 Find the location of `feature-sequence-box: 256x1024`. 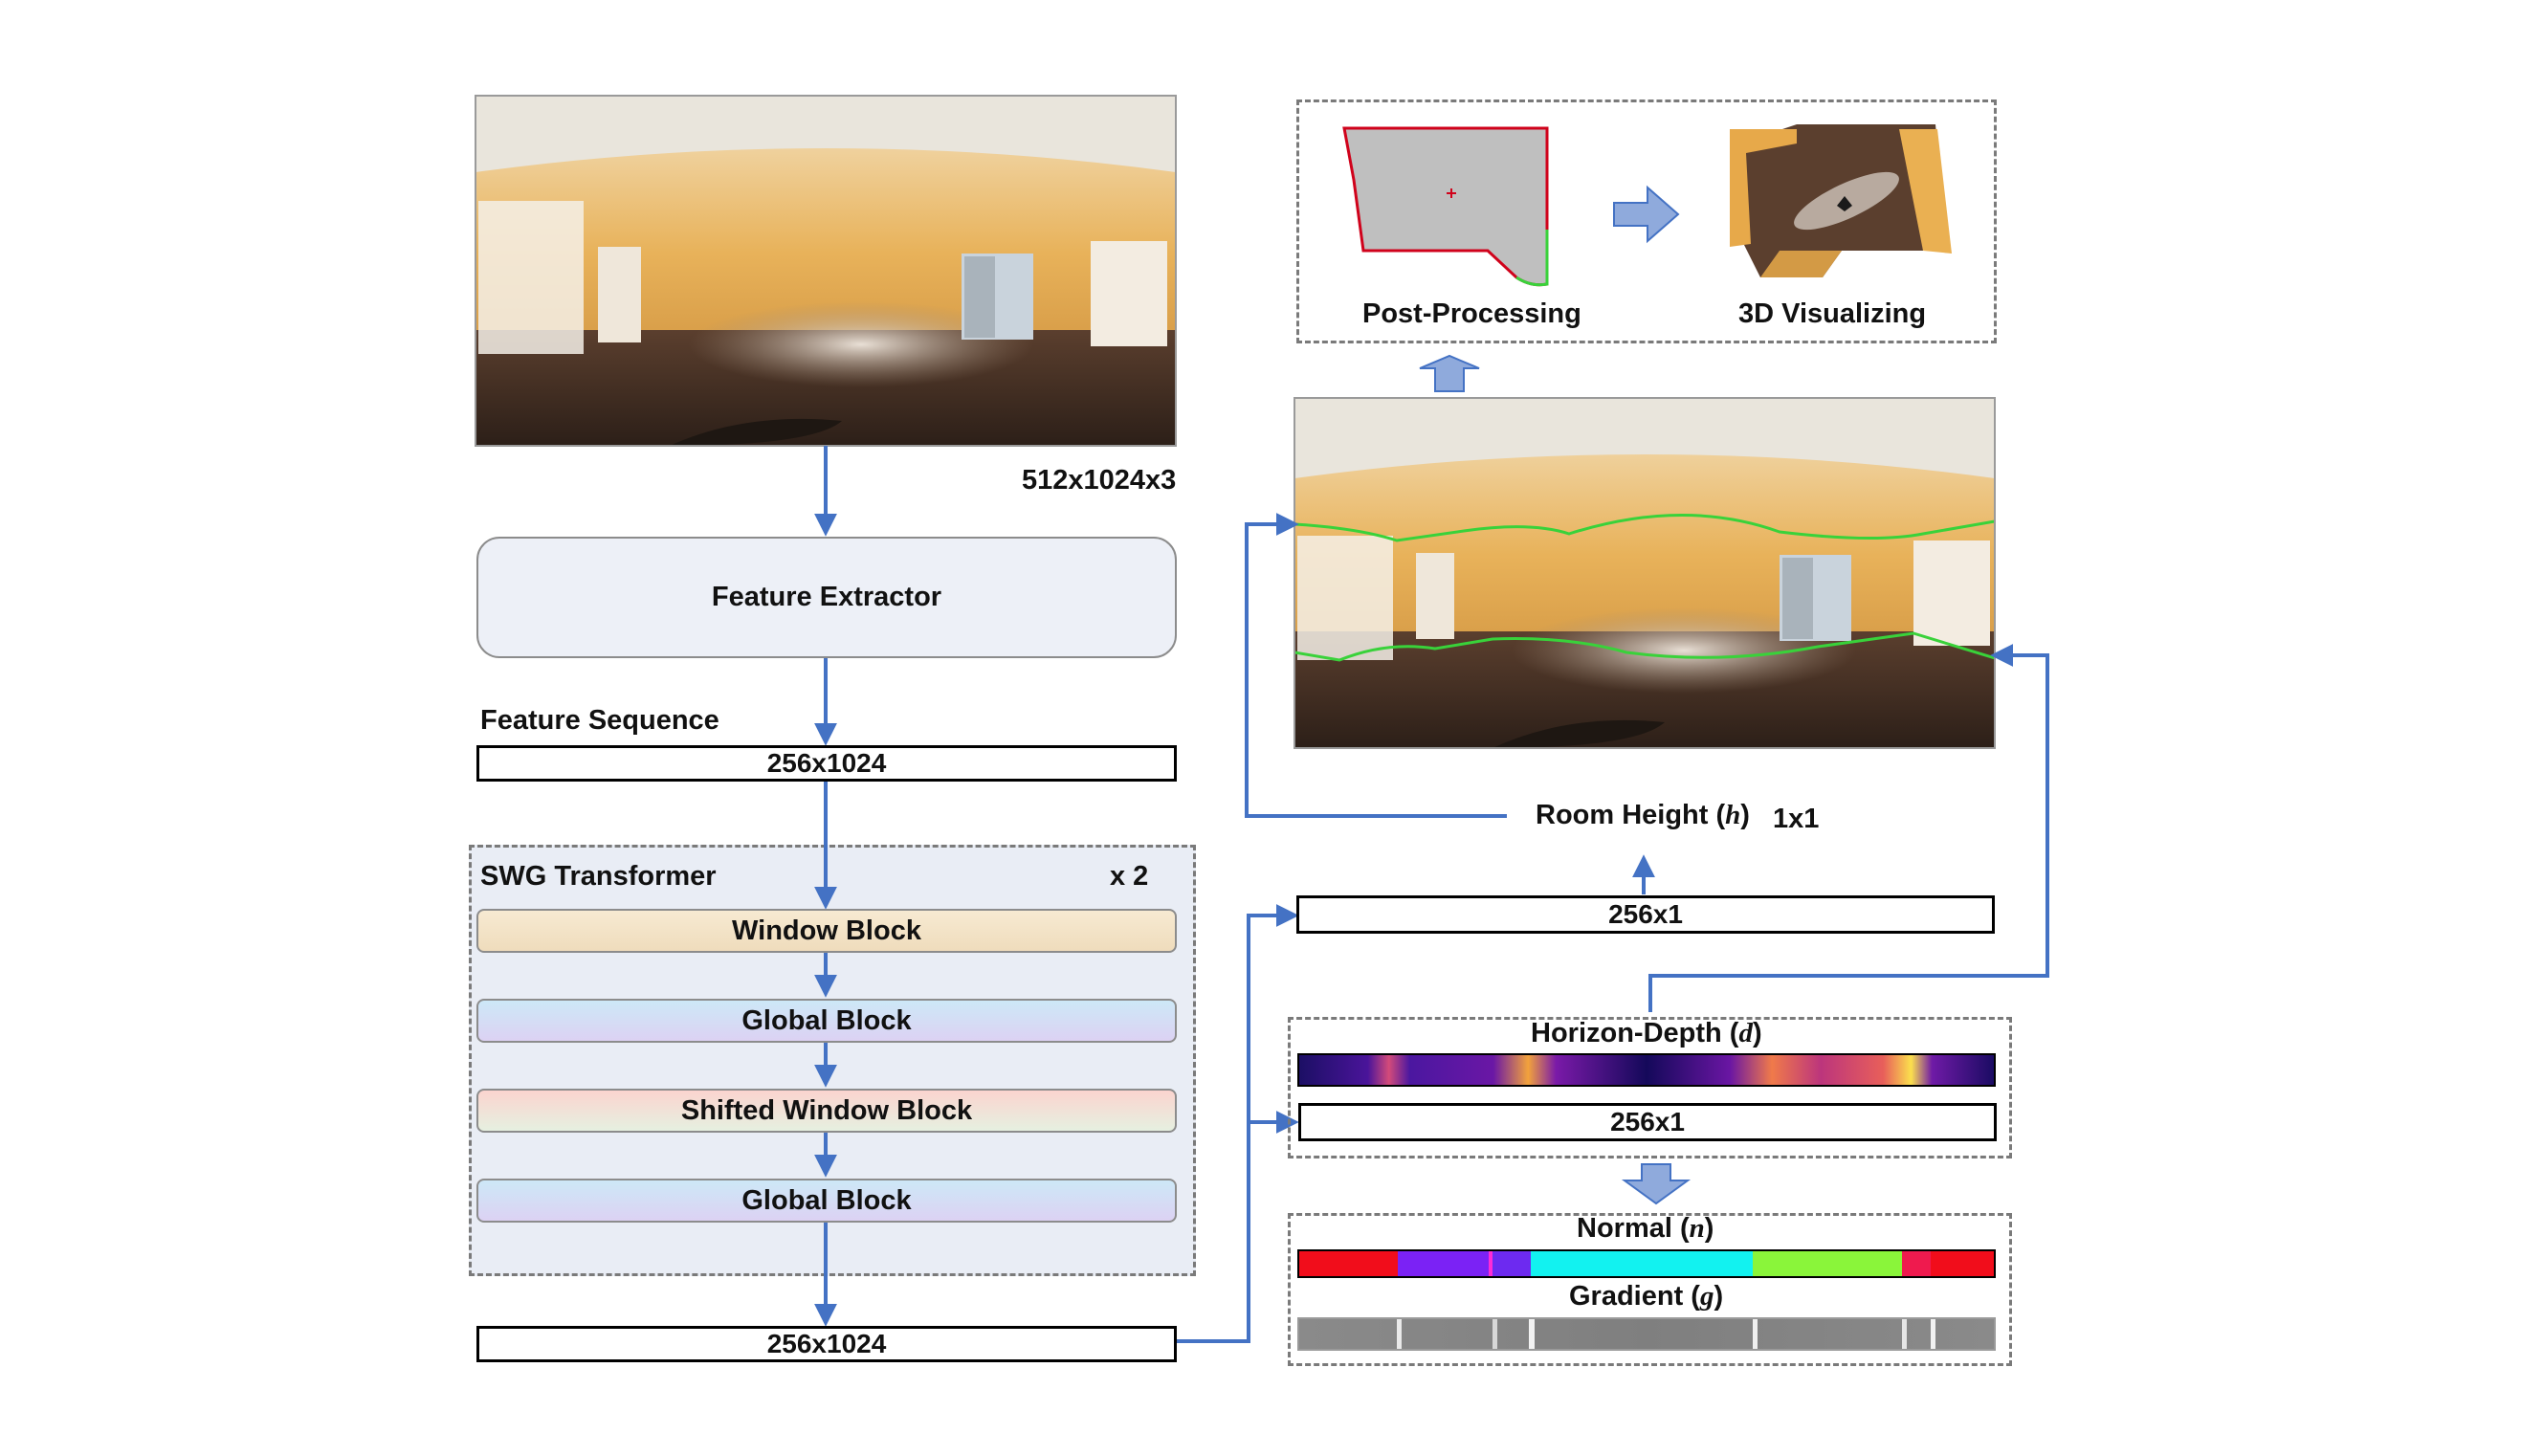

feature-sequence-box: 256x1024 is located at coordinates (826, 763).